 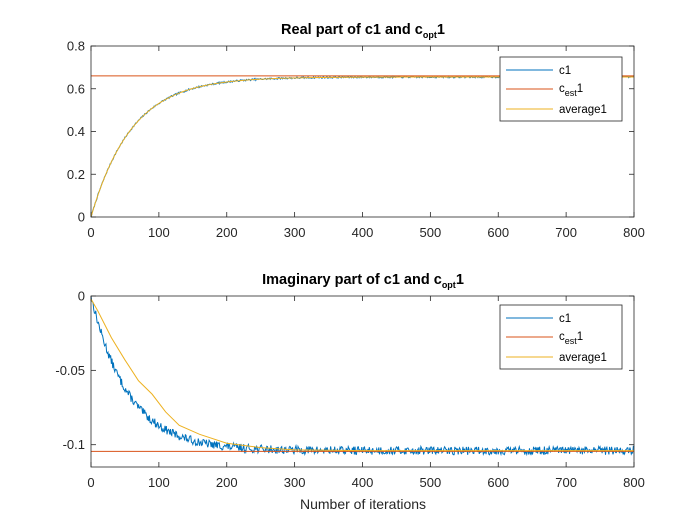 I want to click on real-part-title: Real part of c1 and copt1, so click(x=363, y=31).